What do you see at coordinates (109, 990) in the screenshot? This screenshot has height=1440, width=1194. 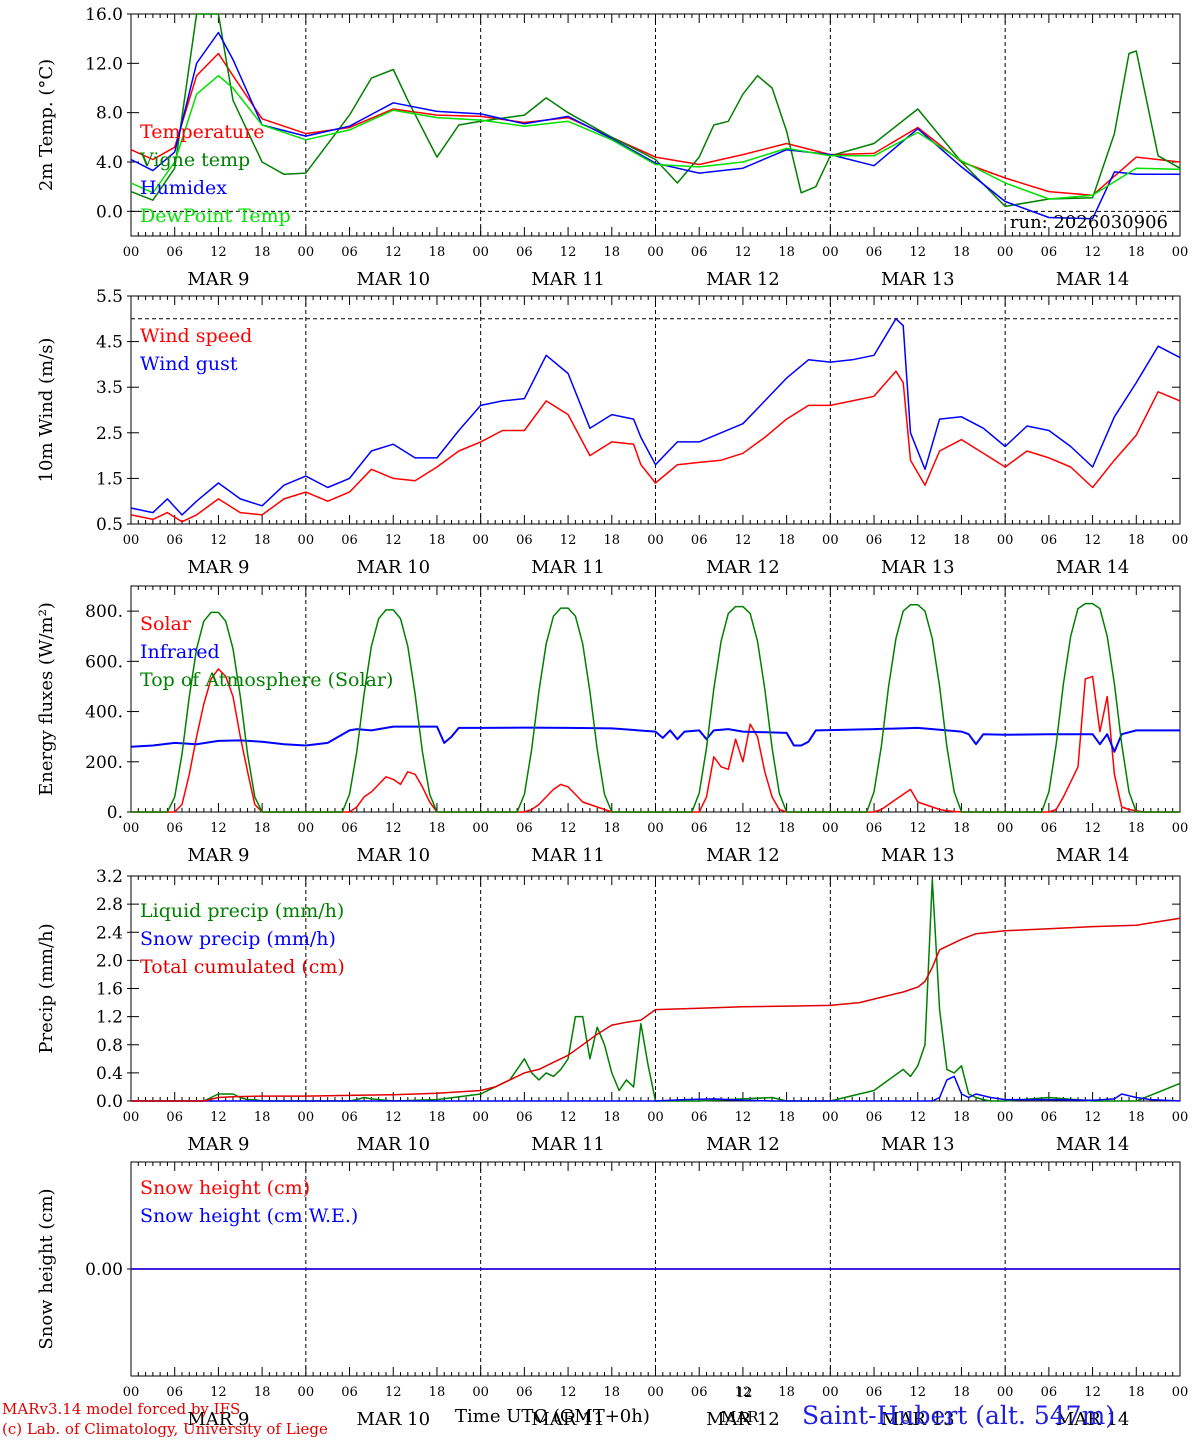 I see `y-tick-label: 1.6` at bounding box center [109, 990].